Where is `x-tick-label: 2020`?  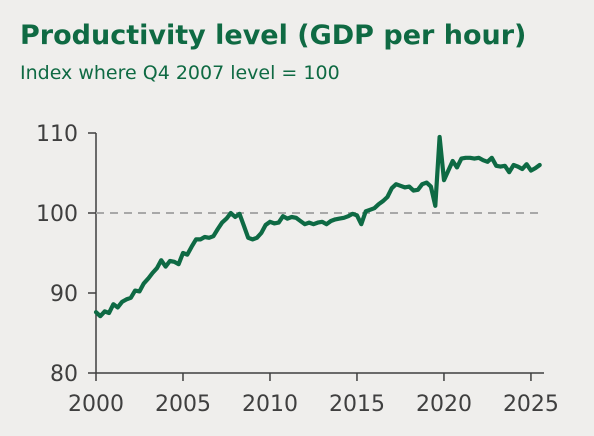
x-tick-label: 2020 is located at coordinates (444, 404).